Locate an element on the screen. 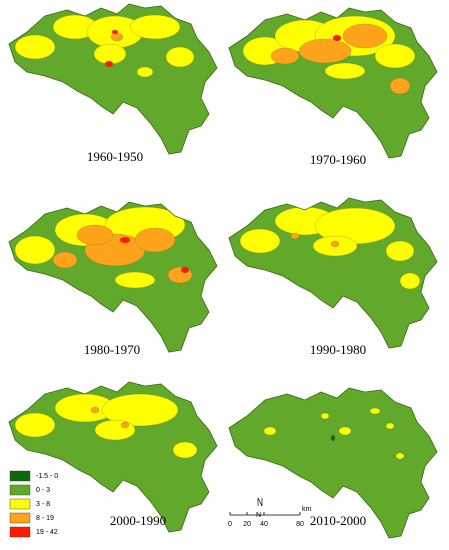 Image resolution: width=449 pixels, height=550 pixels. panel-label: 1990-1980 is located at coordinates (338, 349).